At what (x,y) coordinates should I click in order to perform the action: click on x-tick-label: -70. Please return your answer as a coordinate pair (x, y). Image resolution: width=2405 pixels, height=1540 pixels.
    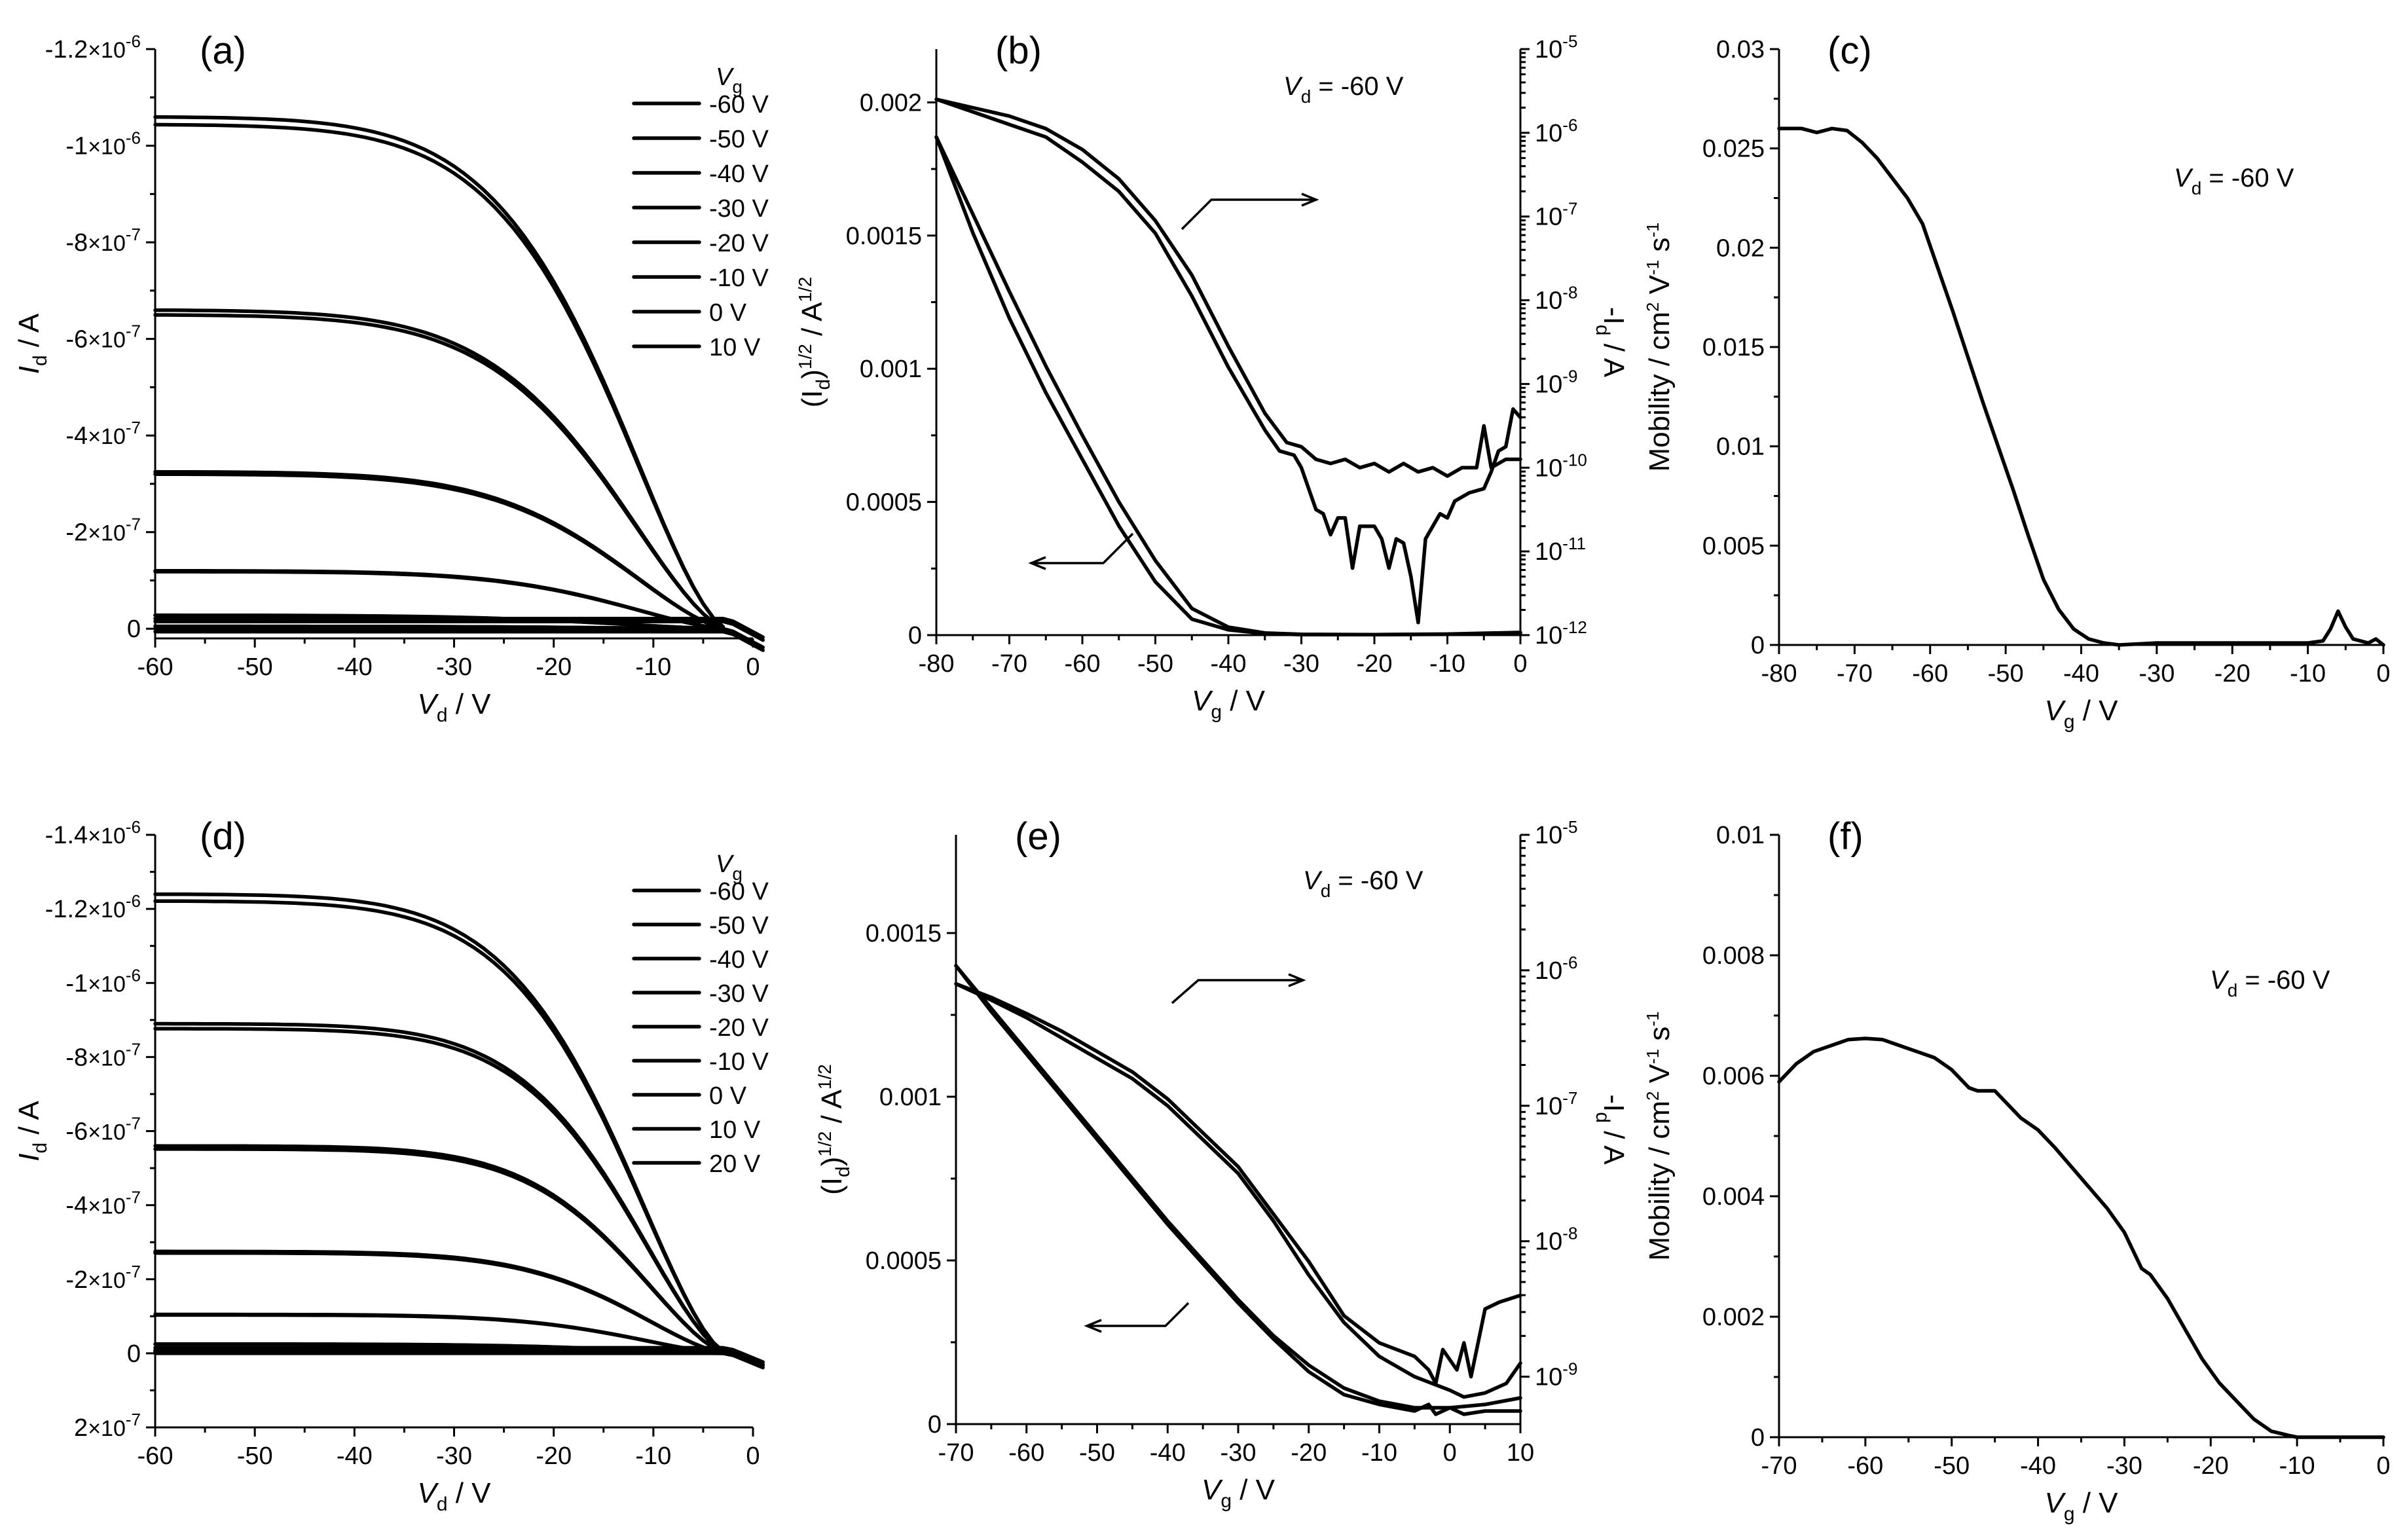
    Looking at the image, I should click on (1855, 674).